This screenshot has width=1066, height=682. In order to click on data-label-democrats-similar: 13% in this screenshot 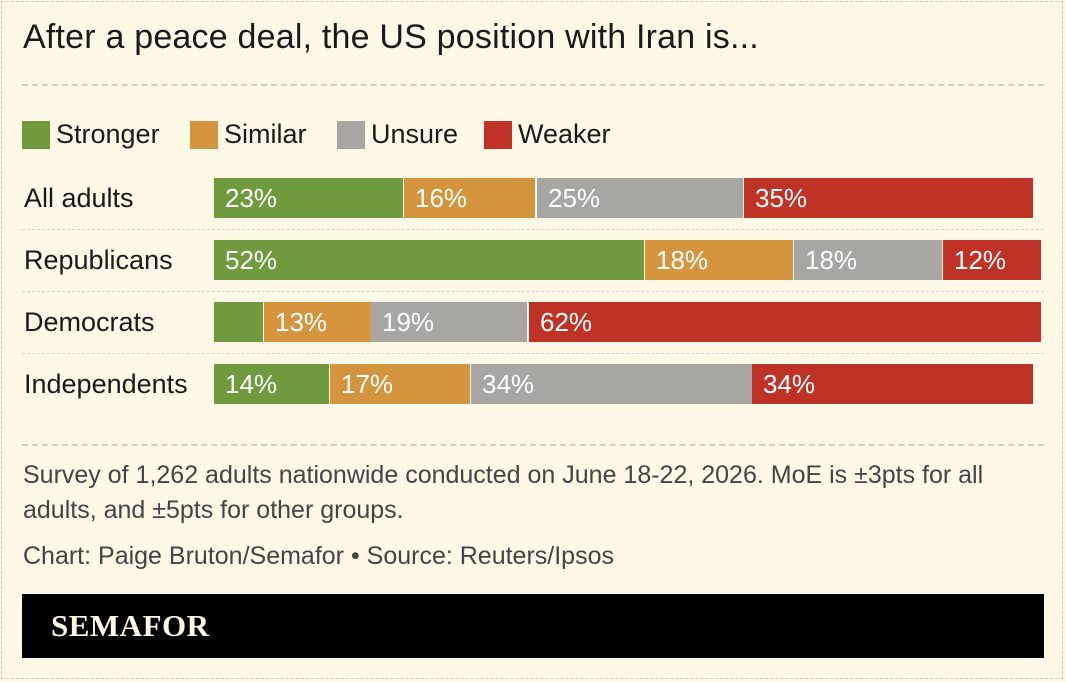, I will do `click(301, 322)`.